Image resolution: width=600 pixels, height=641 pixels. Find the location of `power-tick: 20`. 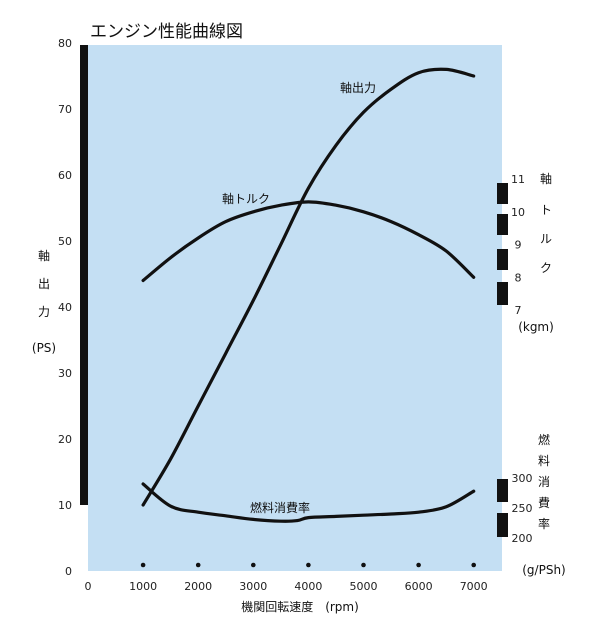

power-tick: 20 is located at coordinates (65, 439).